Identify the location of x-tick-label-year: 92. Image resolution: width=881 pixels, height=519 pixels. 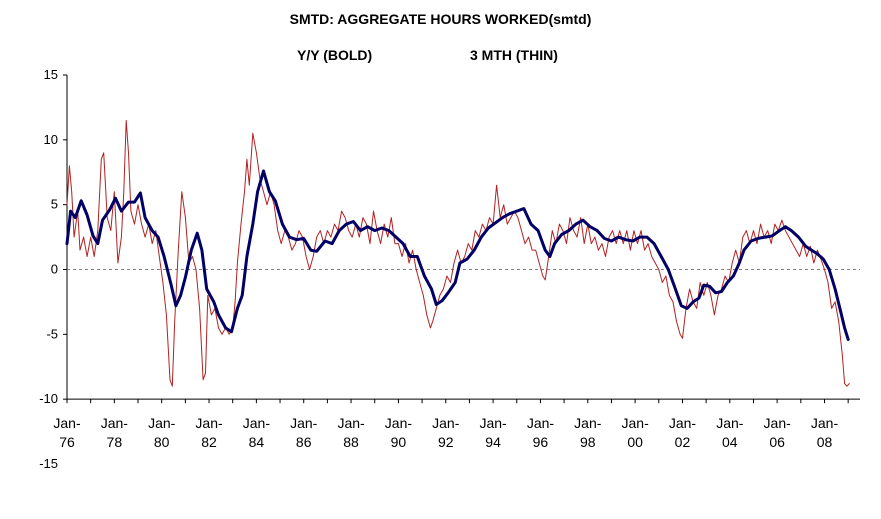
(446, 442).